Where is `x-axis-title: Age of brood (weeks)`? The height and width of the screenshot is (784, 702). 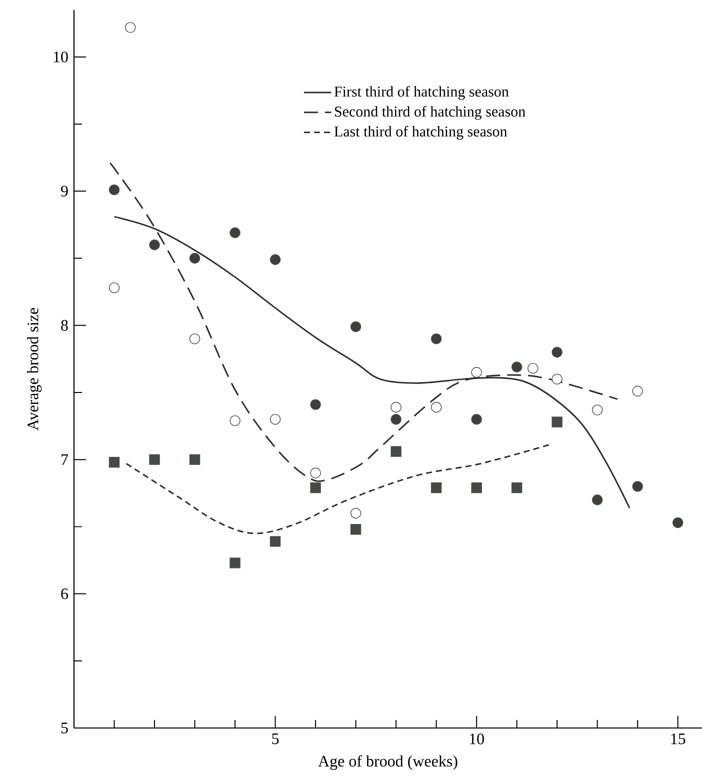
x-axis-title: Age of brood (weeks) is located at coordinates (388, 762).